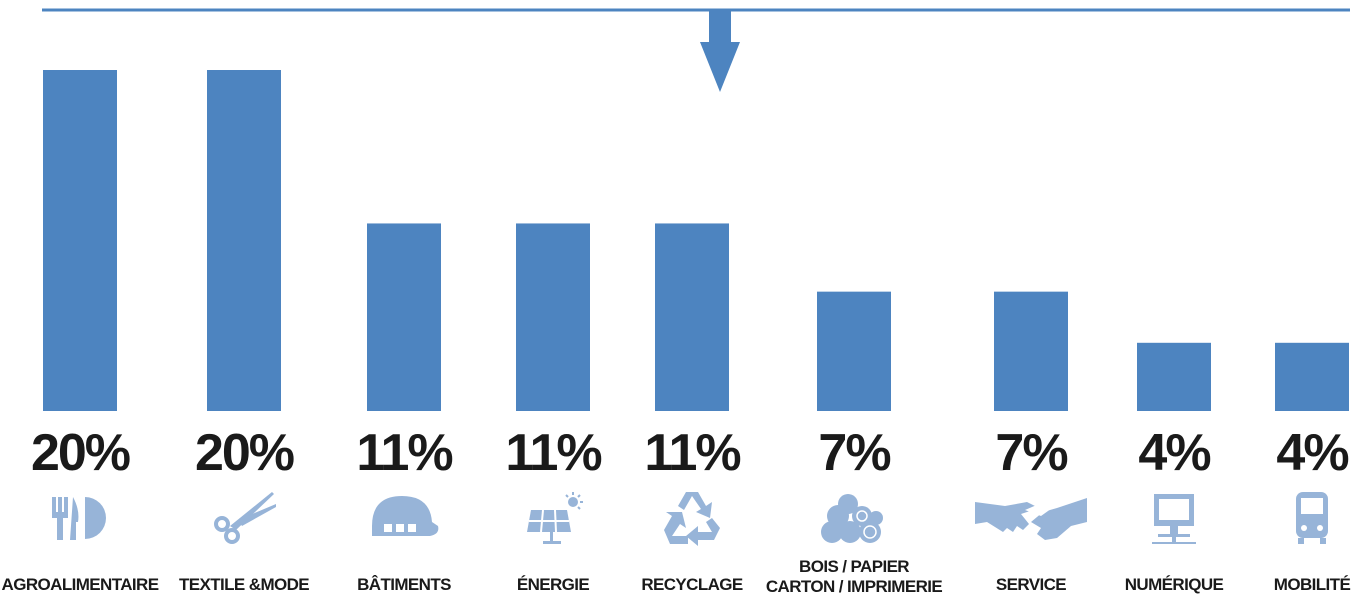 This screenshot has height=601, width=1353. Describe the element at coordinates (404, 584) in the screenshot. I see `category-label-3: BÂTIMENTS` at that location.